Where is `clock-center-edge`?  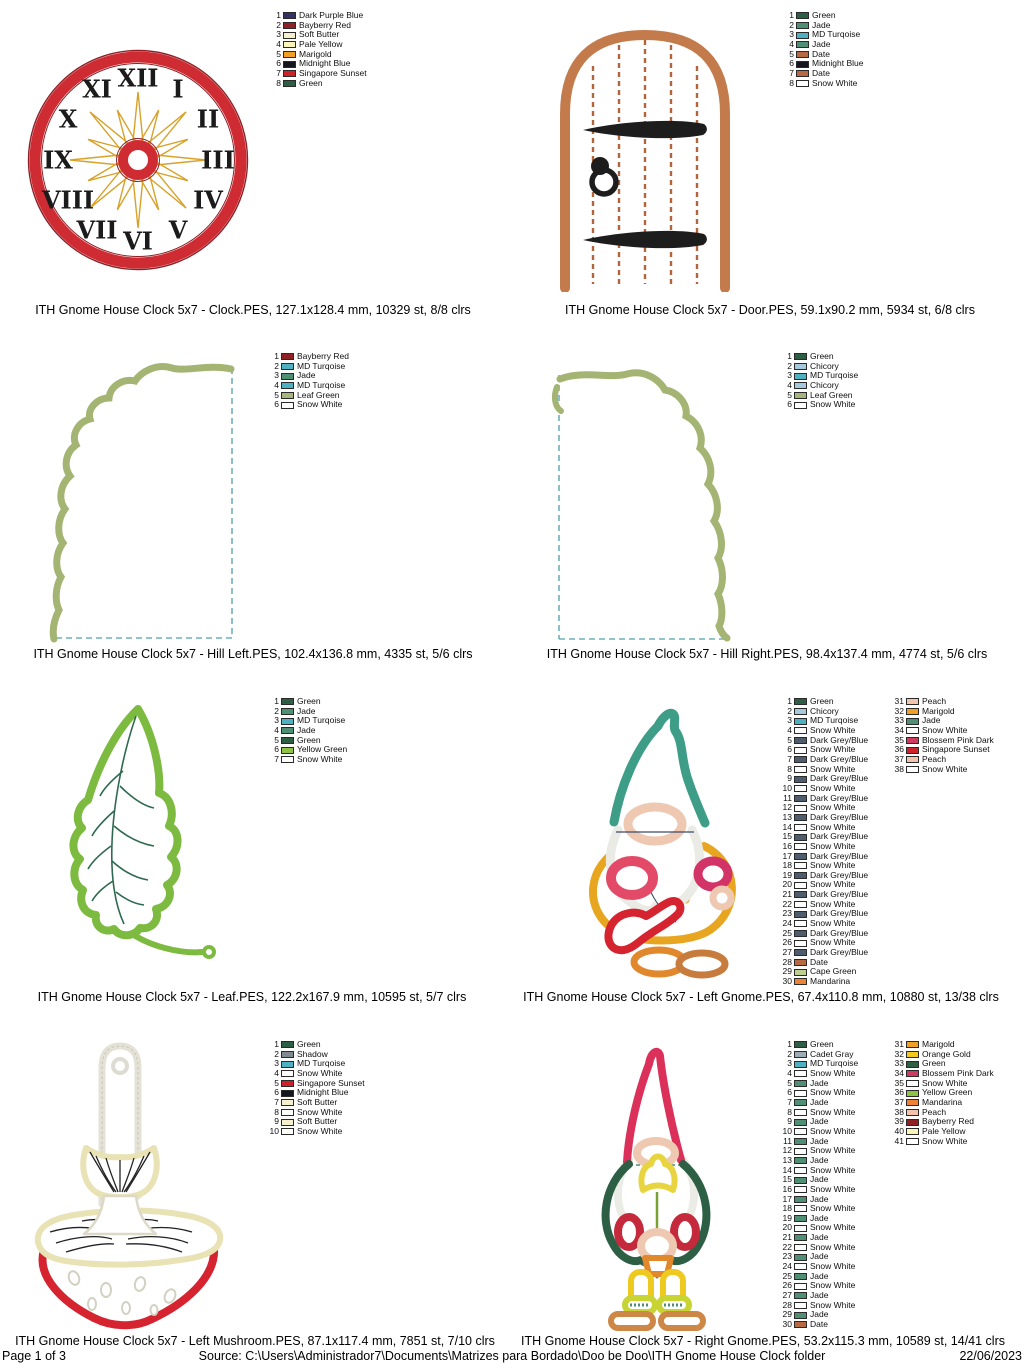 clock-center-edge is located at coordinates (138, 160).